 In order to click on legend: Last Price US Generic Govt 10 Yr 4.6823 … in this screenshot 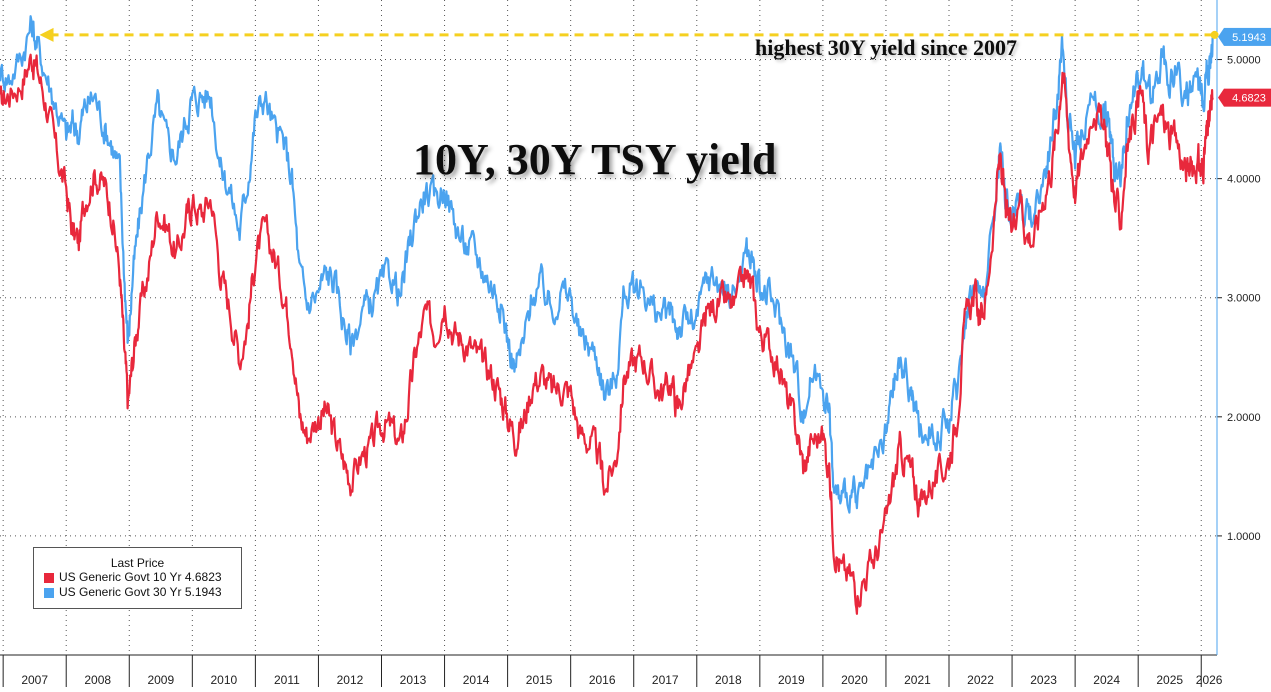, I will do `click(137, 578)`.